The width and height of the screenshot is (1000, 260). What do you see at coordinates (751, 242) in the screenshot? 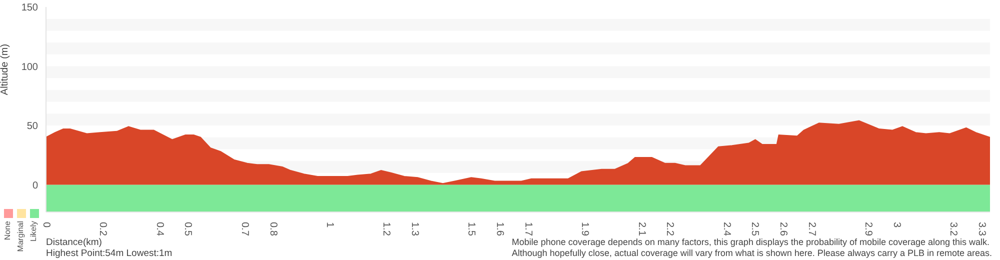
I see `text: Mobile phone coverage depends on many factors, this graph displays the probability of mobile coverage along this walk.` at bounding box center [751, 242].